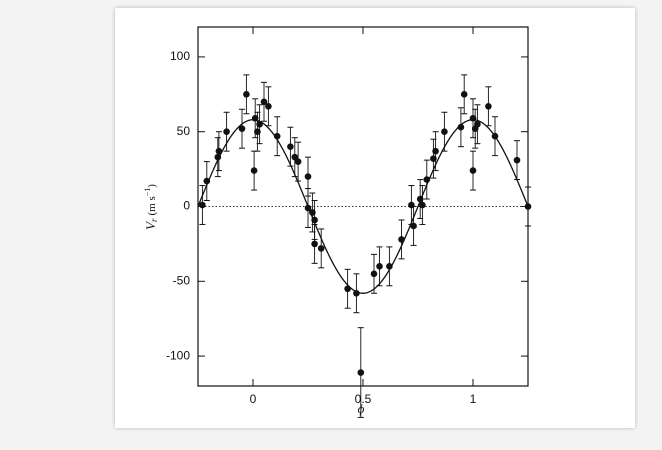  Describe the element at coordinates (154, 220) in the screenshot. I see `y-label-sub: r` at that location.